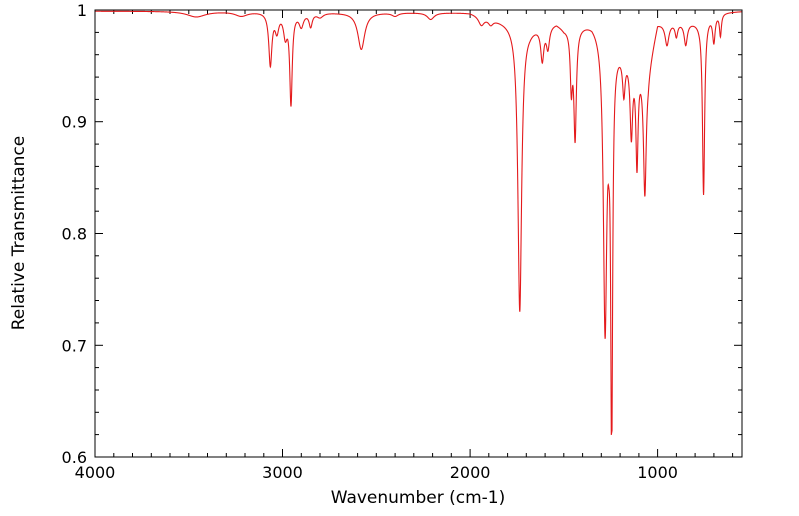 This screenshot has width=799, height=516. What do you see at coordinates (418, 498) in the screenshot?
I see `x-axis-title: Wavenumber (cm-1)` at bounding box center [418, 498].